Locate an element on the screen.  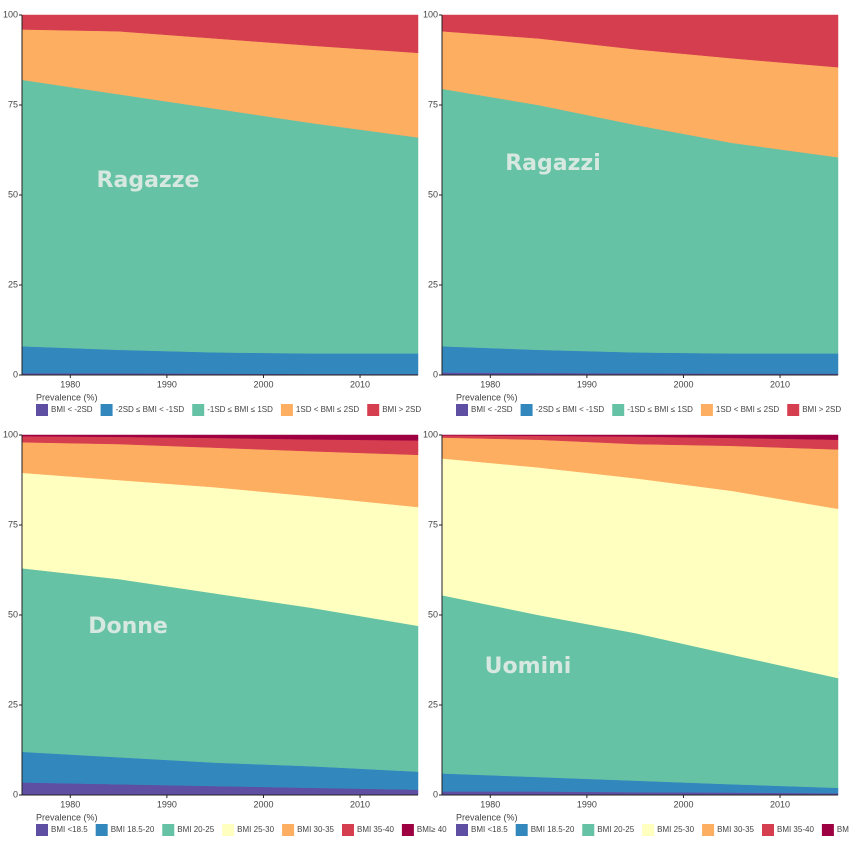
panel-label: Ragazze is located at coordinates (148, 180).